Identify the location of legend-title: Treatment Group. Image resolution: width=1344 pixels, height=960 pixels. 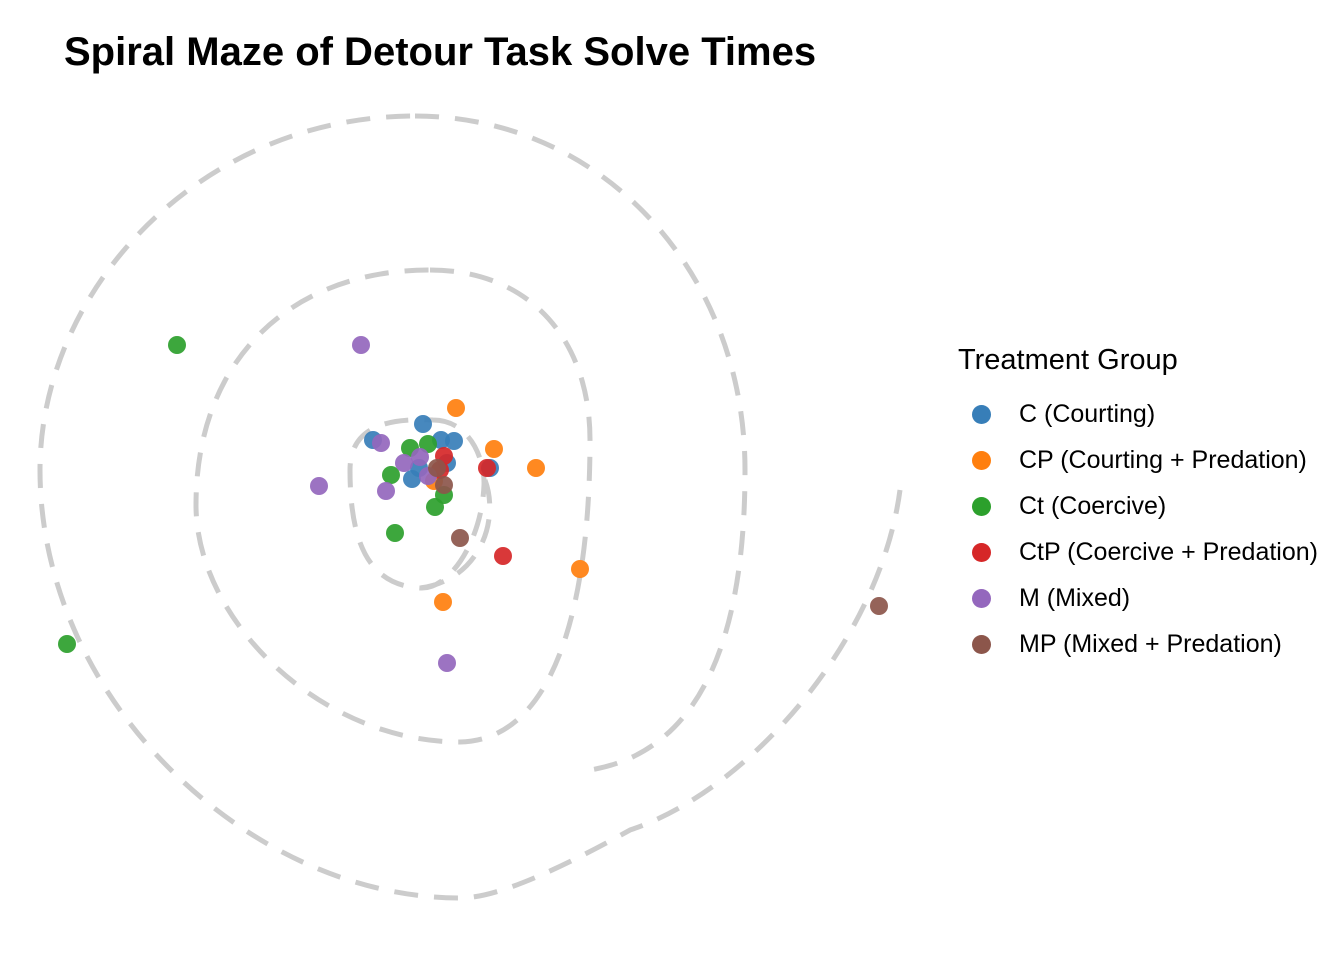
(1068, 360).